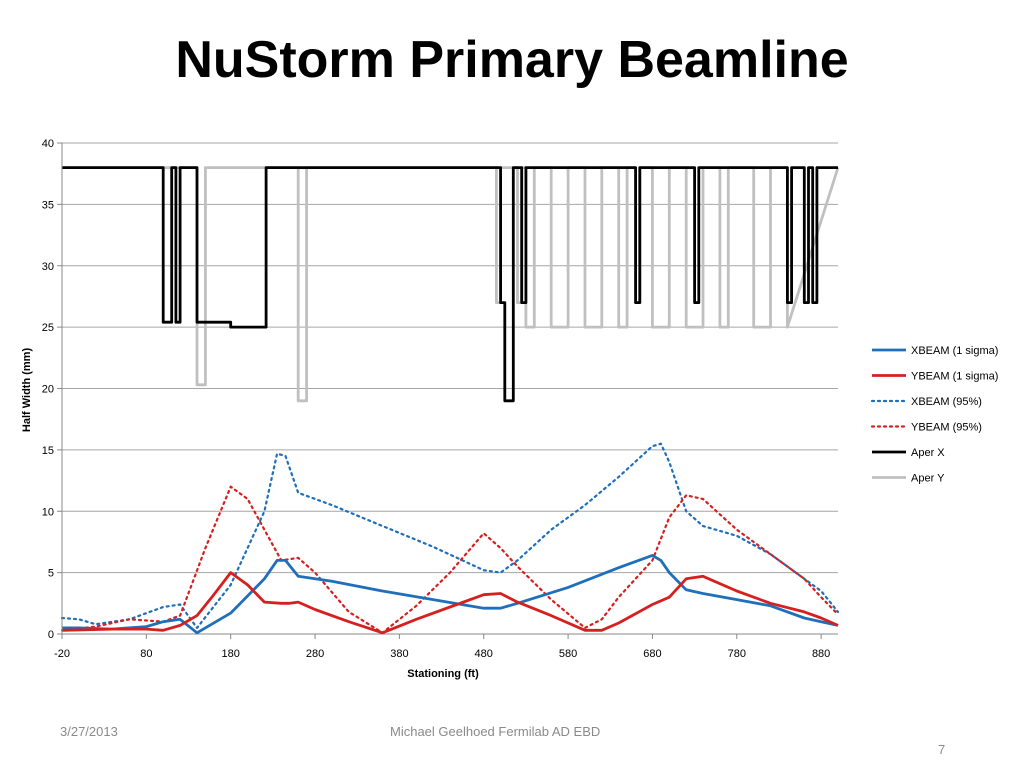 The image size is (1024, 768). Describe the element at coordinates (954, 351) in the screenshot. I see `legend-label: XBEAM (1 sigma)` at that location.